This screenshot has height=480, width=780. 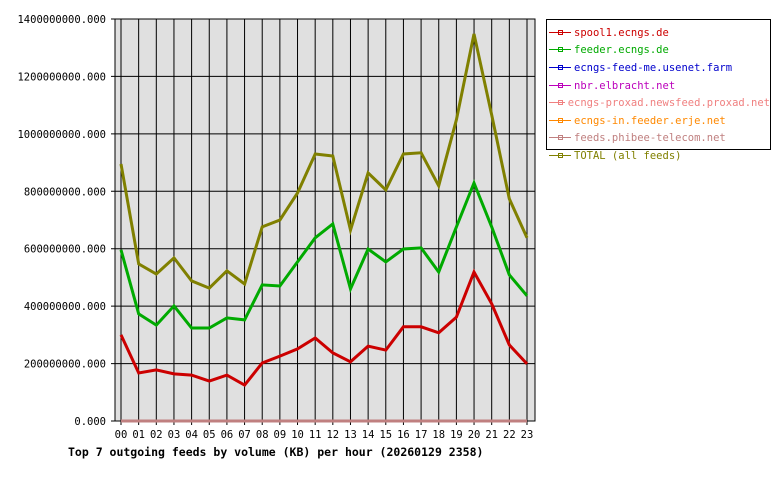 I want to click on y-tick-label: 200000000.000, so click(x=65, y=365).